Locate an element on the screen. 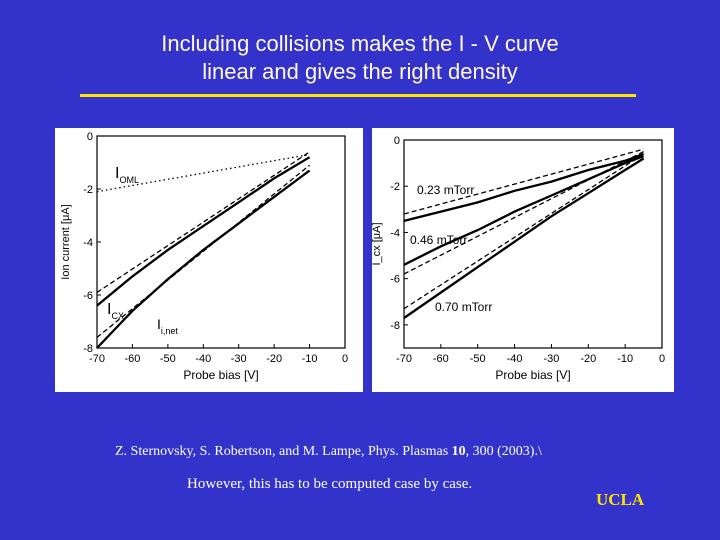  series-line-0-70-mtorr-fit is located at coordinates (523, 231).